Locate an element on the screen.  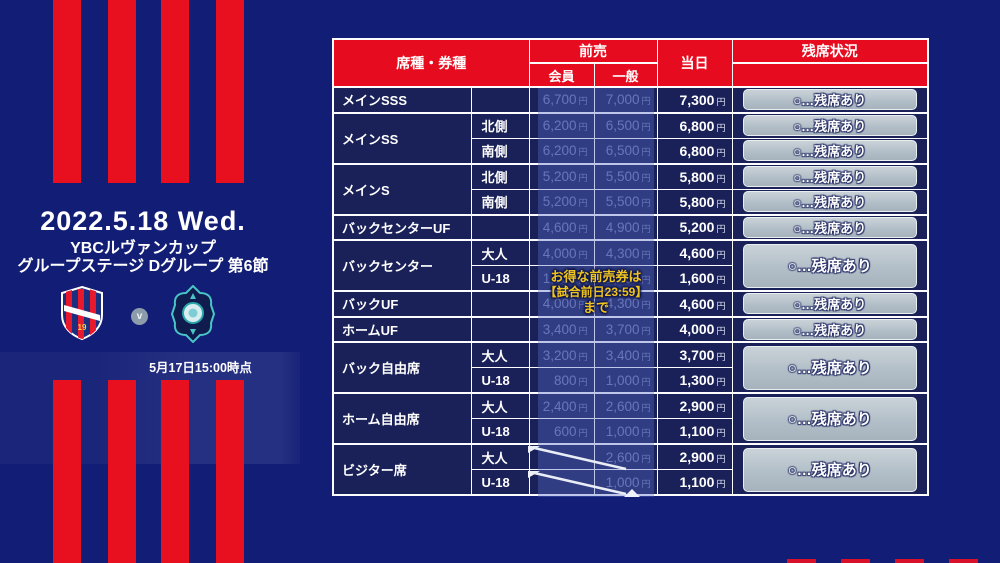
table-row: 南側 6,200 円 6,500 円 6,800 円 ○…残席あり is located at coordinates (631, 150).